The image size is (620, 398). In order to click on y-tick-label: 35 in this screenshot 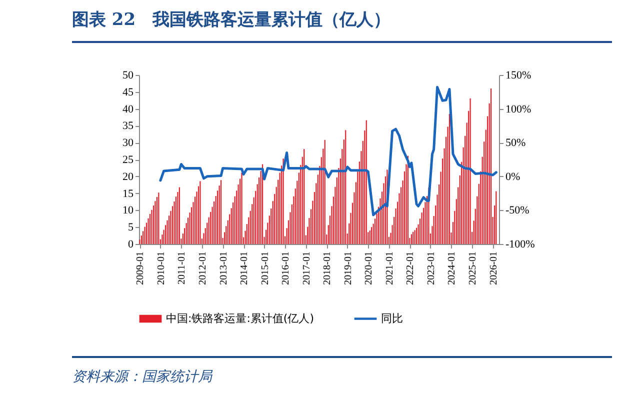, I will do `click(128, 126)`.